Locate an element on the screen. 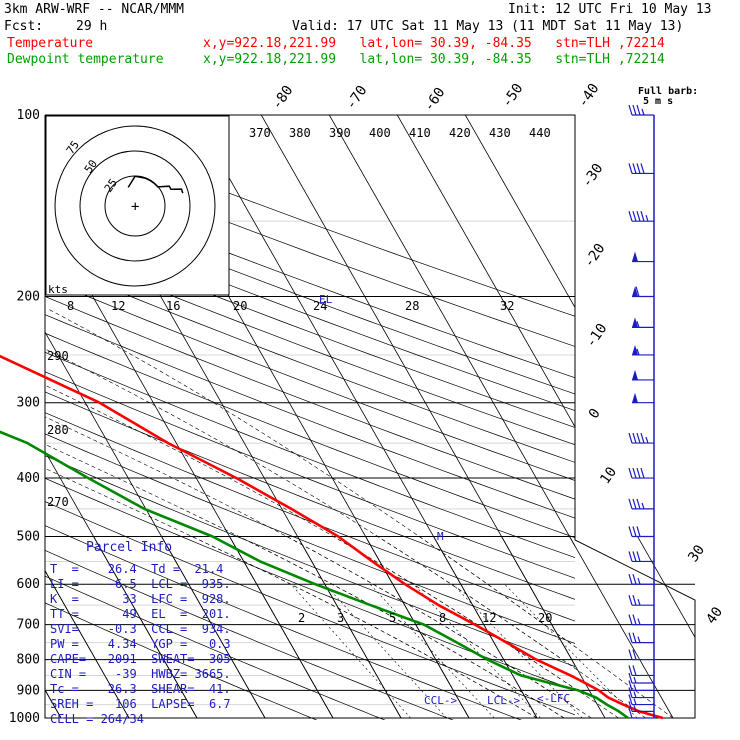 This screenshot has height=740, width=740. pressure-tick-label: 600 is located at coordinates (28, 584).